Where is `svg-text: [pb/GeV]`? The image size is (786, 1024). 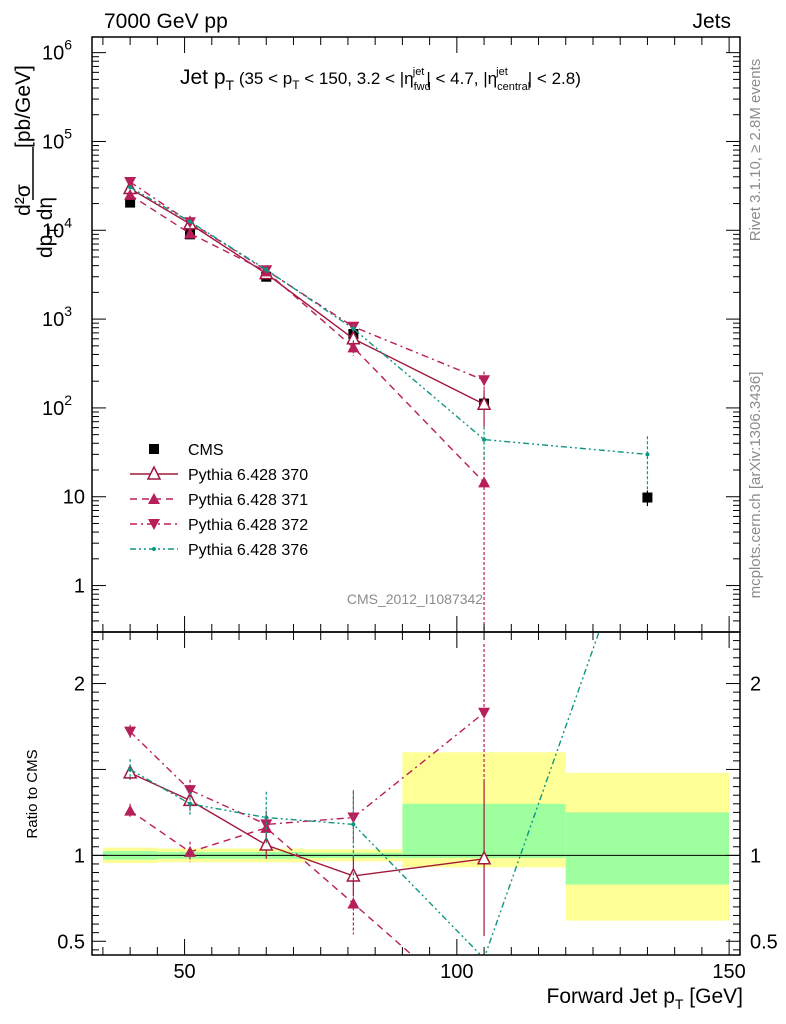 svg-text: [pb/GeV] is located at coordinates (23, 106).